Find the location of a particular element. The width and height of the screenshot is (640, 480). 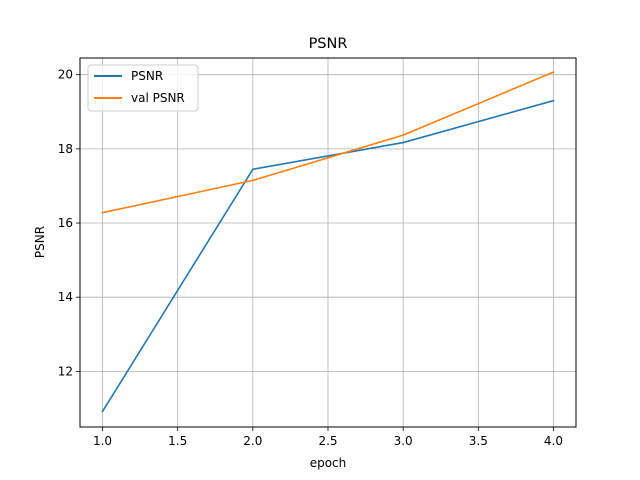

x-tick-label: 2.5 is located at coordinates (327, 441).